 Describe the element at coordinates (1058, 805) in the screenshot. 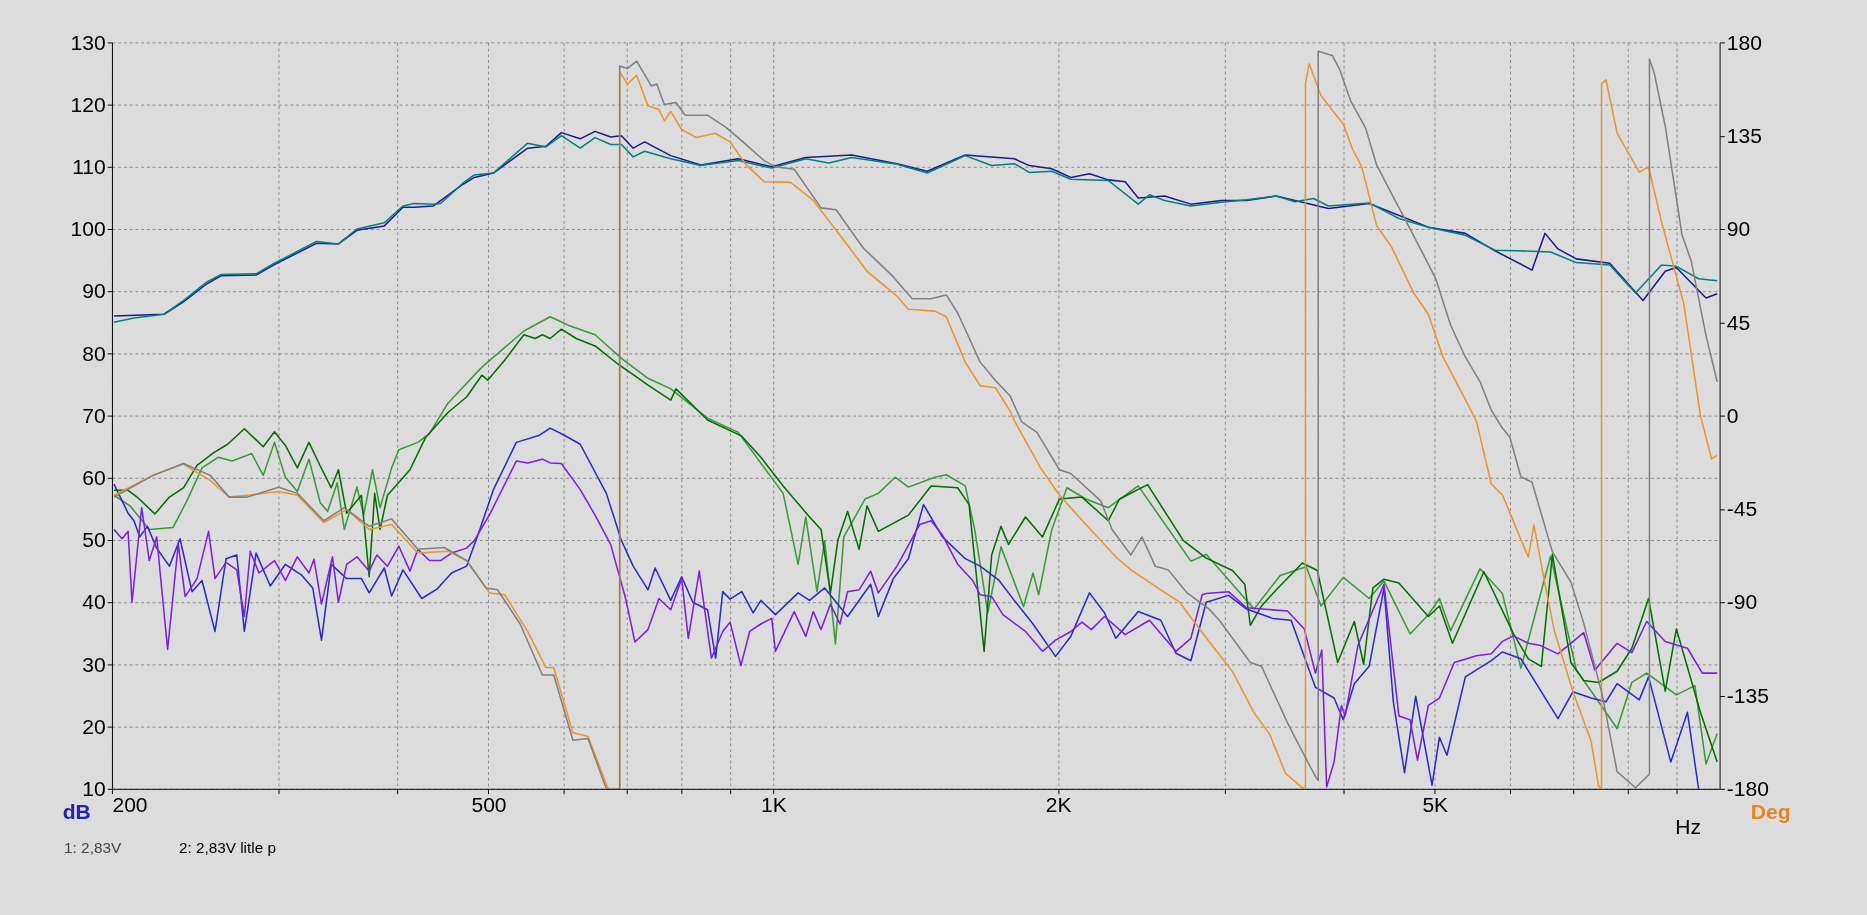

I see `x-tick-label: 2K` at that location.